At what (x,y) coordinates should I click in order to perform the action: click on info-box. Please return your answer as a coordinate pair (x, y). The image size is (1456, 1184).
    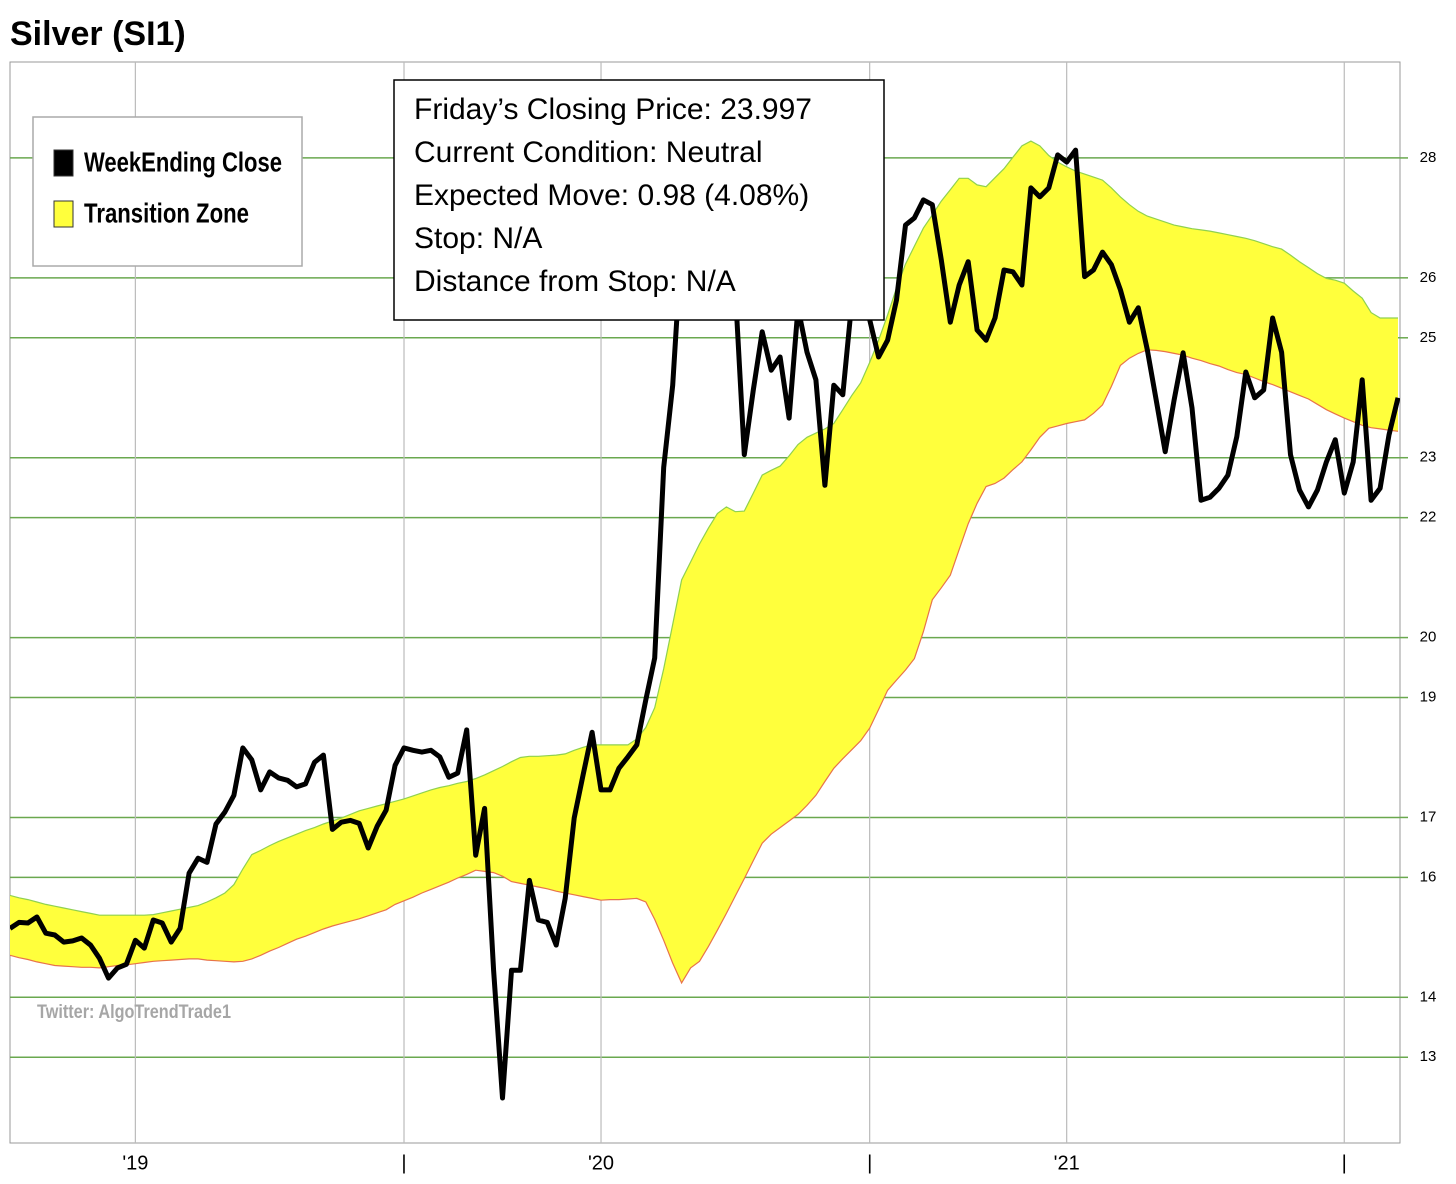
    Looking at the image, I should click on (639, 200).